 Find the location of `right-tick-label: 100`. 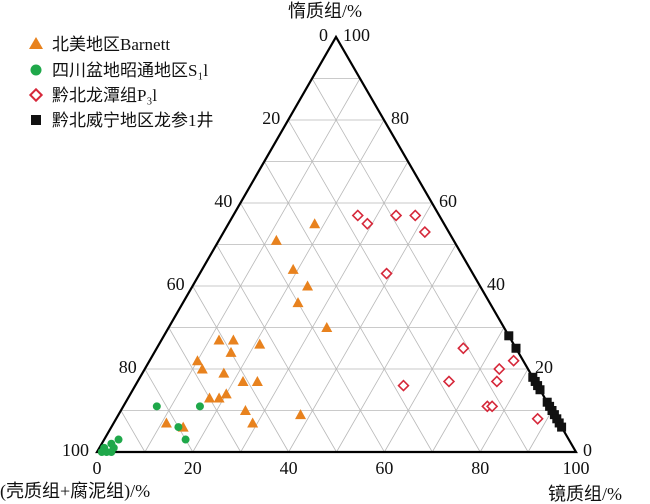

right-tick-label: 100 is located at coordinates (356, 35).